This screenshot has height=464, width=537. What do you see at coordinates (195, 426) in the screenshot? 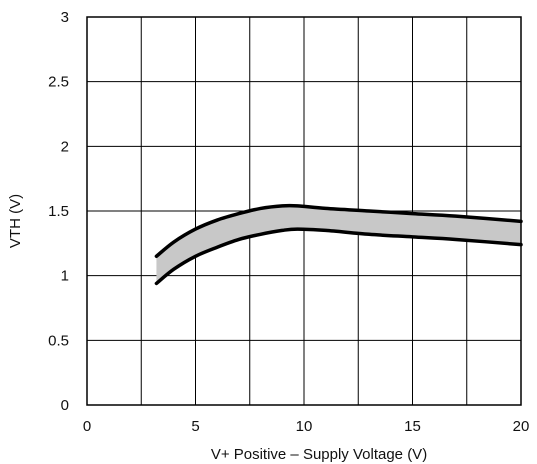
I see `x-tick-label: 5` at bounding box center [195, 426].